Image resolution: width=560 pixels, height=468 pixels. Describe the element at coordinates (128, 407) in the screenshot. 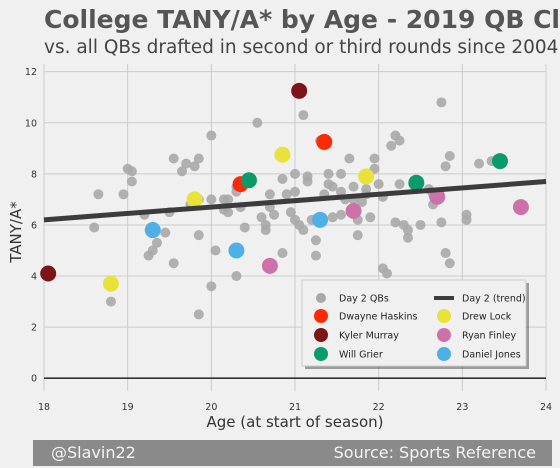

I see `x-tick-label: 19` at that location.